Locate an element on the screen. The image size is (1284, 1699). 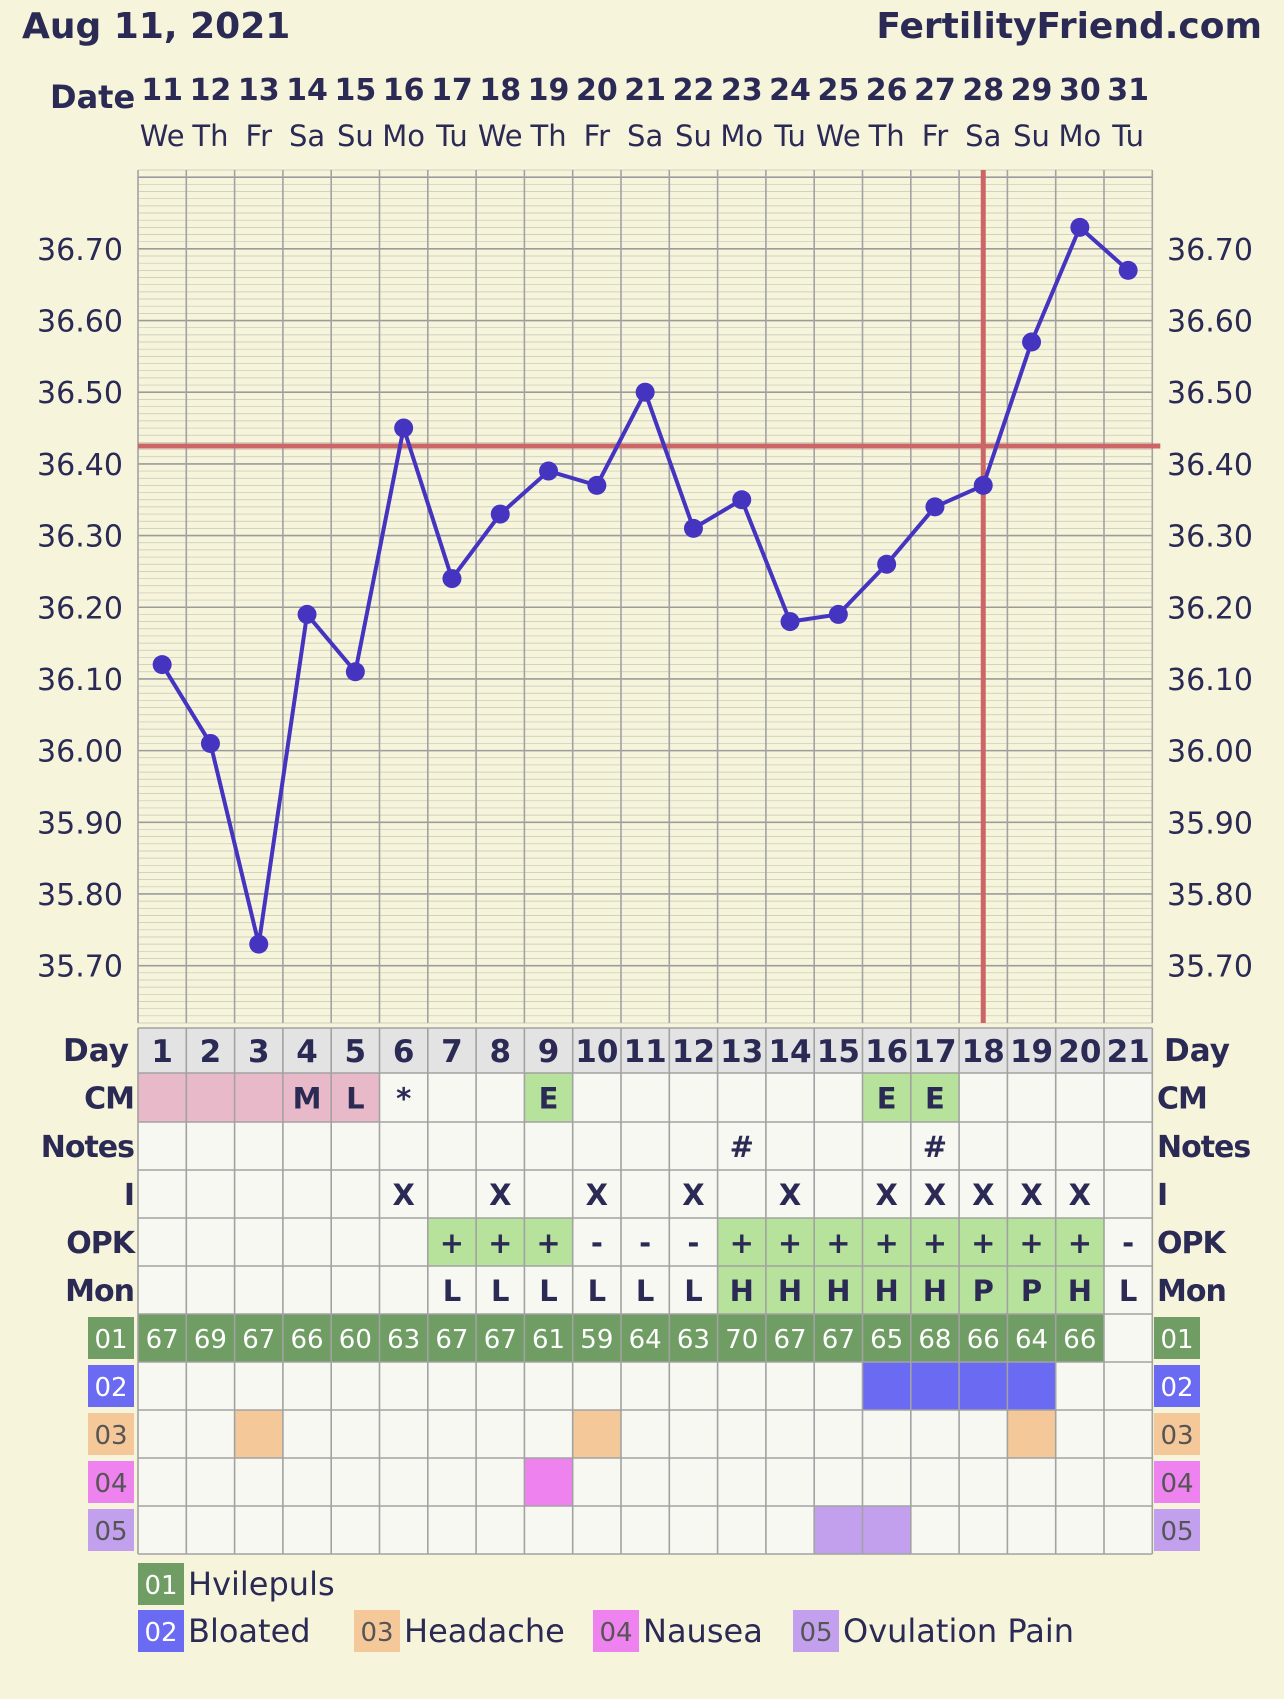
date-number-label: 17 is located at coordinates (452, 90).